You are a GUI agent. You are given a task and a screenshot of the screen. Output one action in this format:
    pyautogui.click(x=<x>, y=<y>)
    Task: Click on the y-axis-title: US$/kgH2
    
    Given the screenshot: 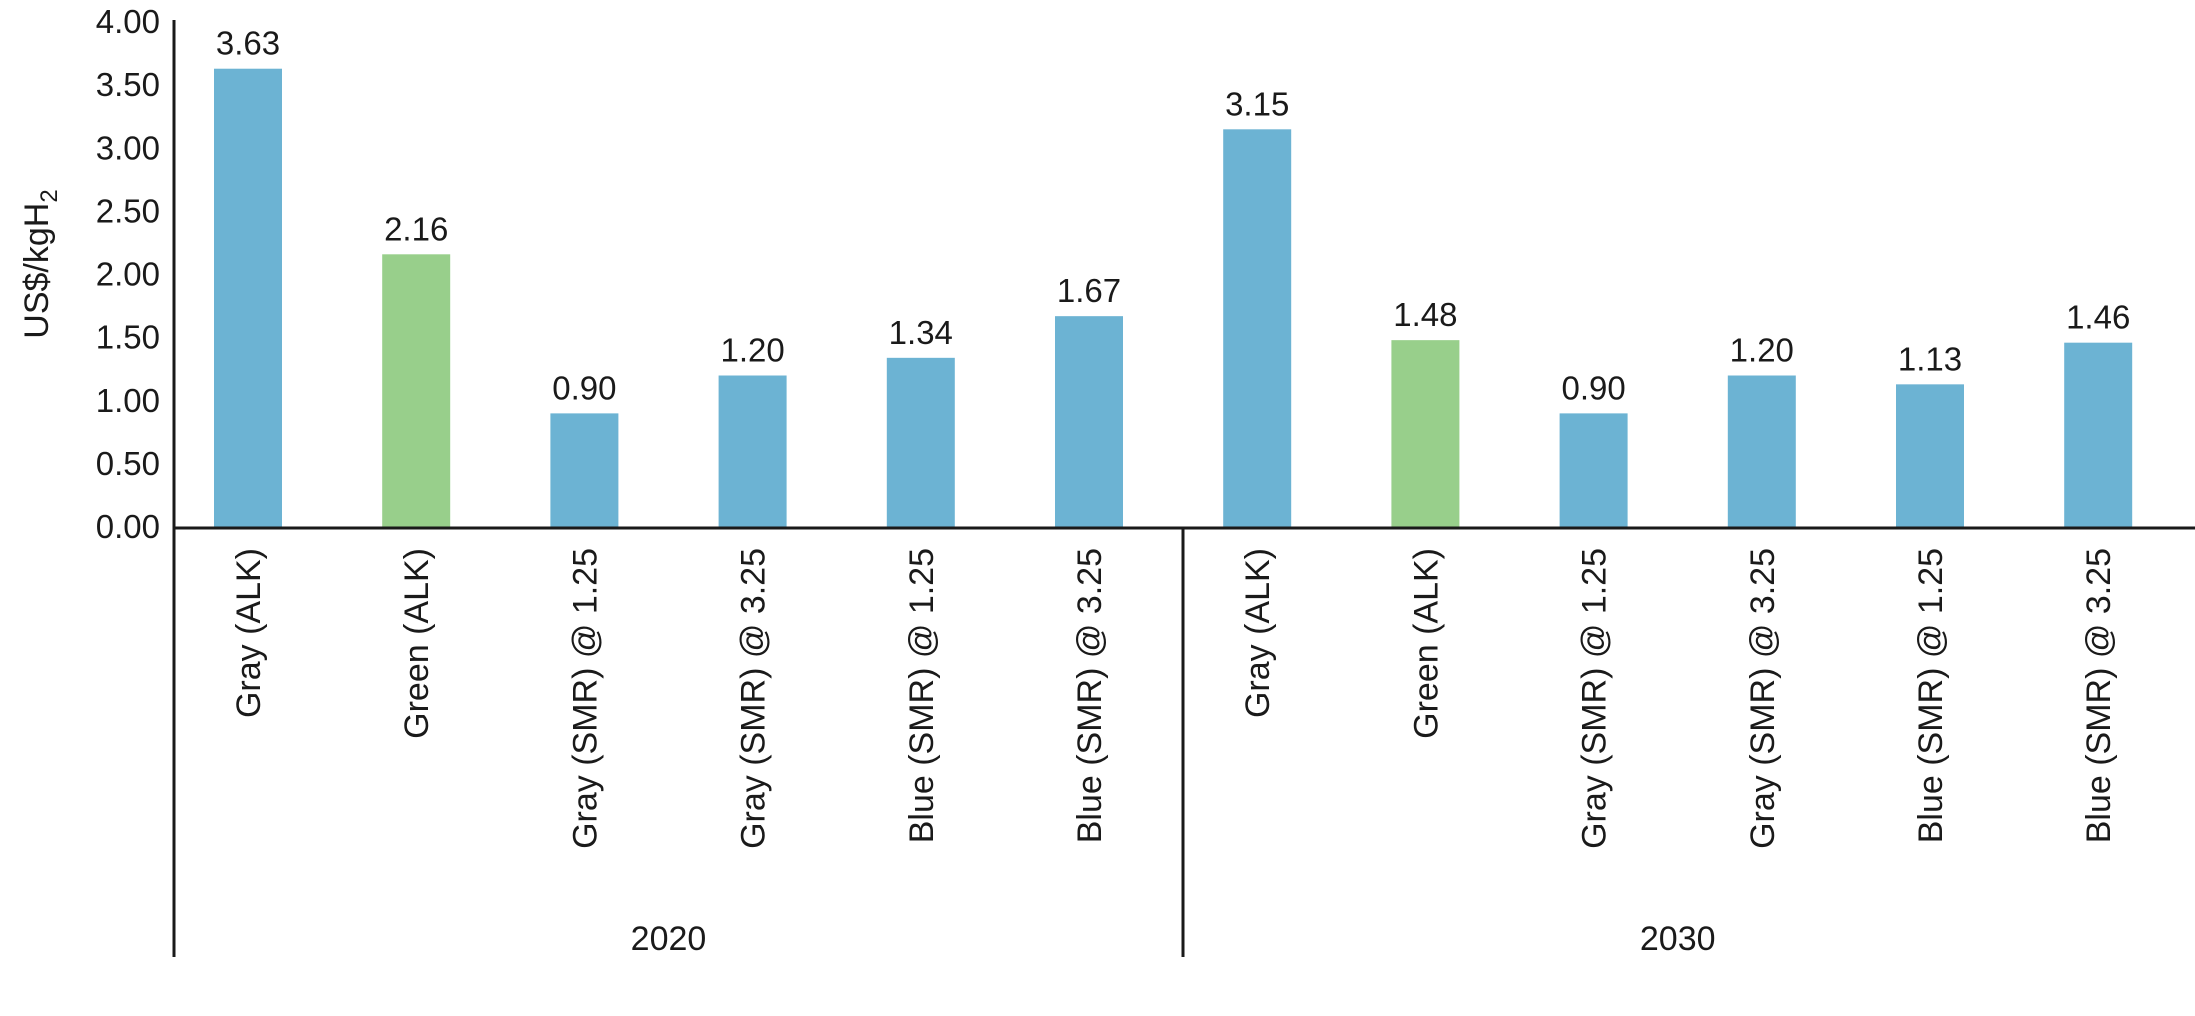 What is the action you would take?
    pyautogui.click(x=40, y=263)
    